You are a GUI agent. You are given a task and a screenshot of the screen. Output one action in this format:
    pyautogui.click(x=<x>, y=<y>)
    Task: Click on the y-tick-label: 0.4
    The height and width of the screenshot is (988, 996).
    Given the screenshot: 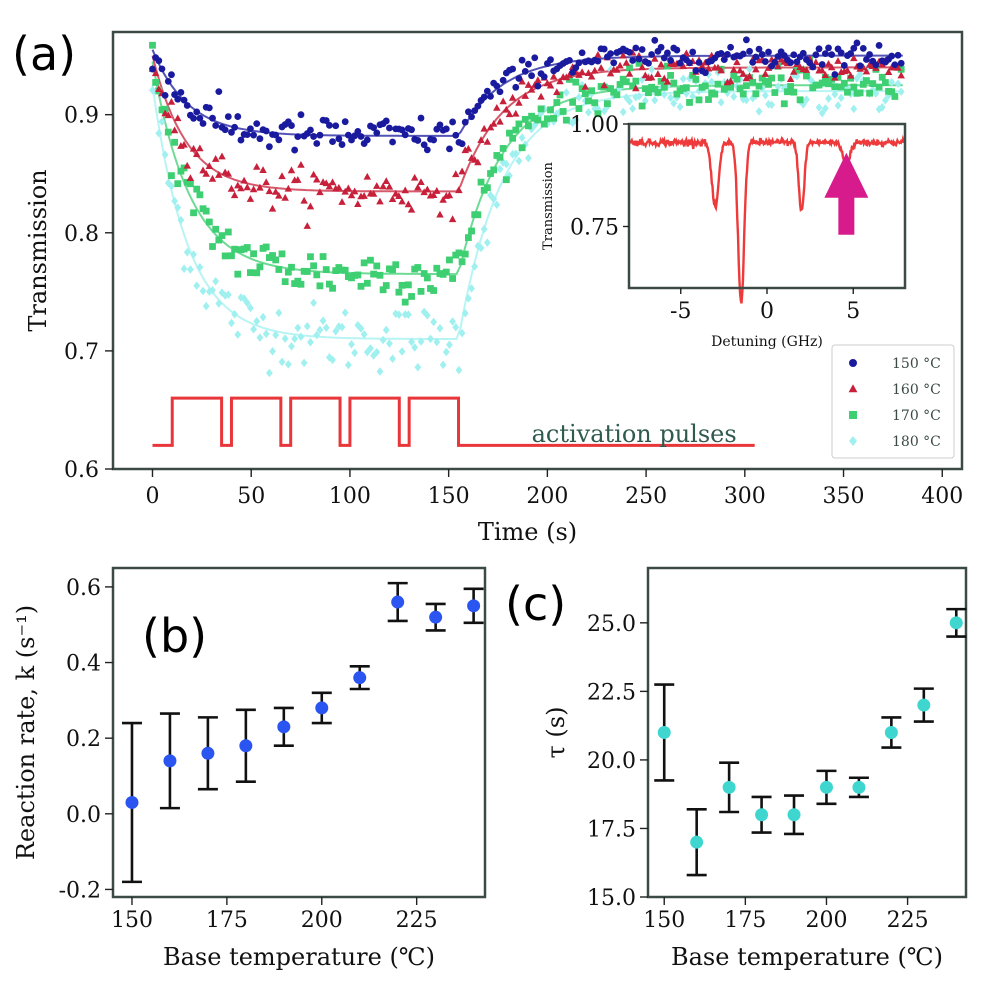 What is the action you would take?
    pyautogui.click(x=83, y=664)
    